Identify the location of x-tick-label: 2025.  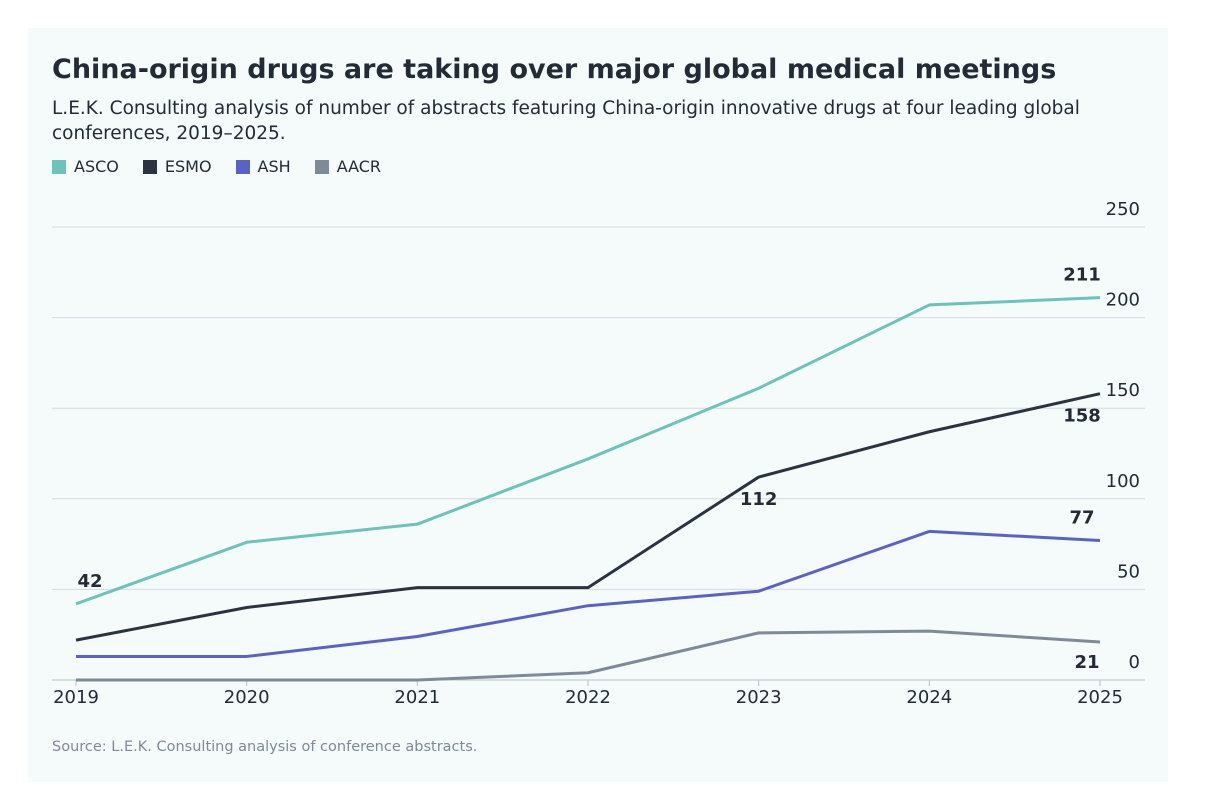
(1100, 697).